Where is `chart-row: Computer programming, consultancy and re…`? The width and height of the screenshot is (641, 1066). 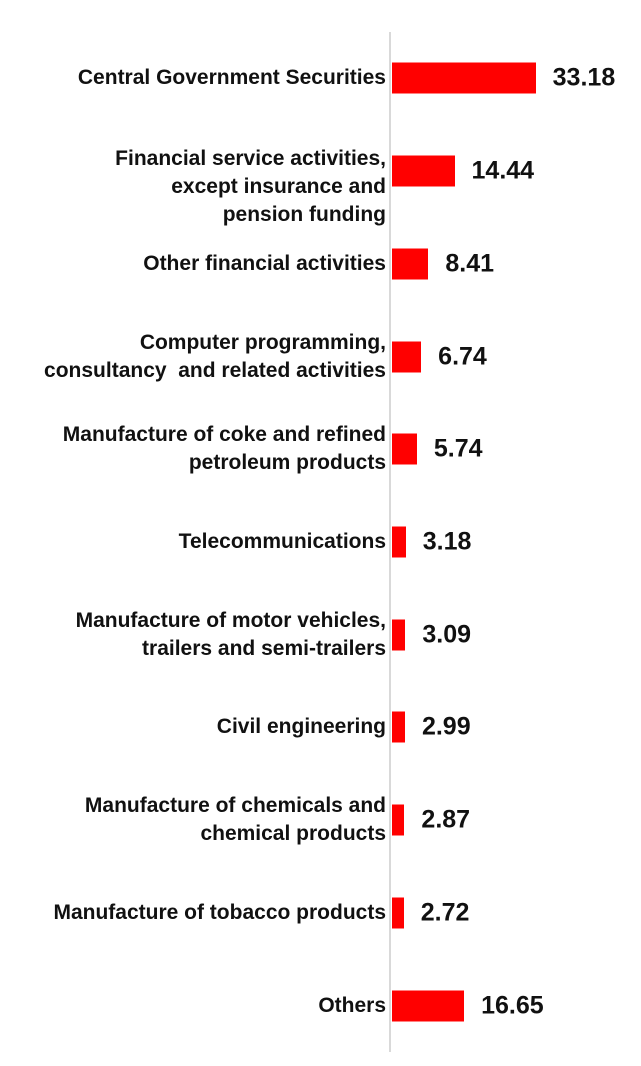
chart-row: Computer programming, consultancy and re… is located at coordinates (320, 356).